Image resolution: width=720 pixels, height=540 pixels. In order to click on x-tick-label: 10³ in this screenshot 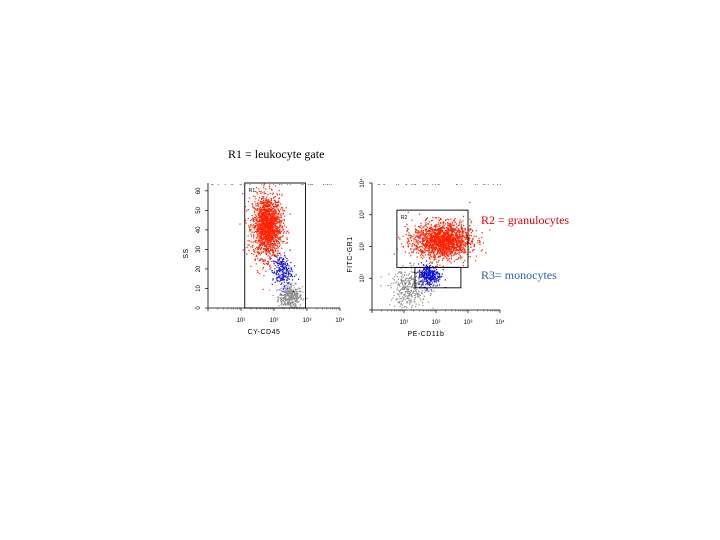, I will do `click(307, 321)`.